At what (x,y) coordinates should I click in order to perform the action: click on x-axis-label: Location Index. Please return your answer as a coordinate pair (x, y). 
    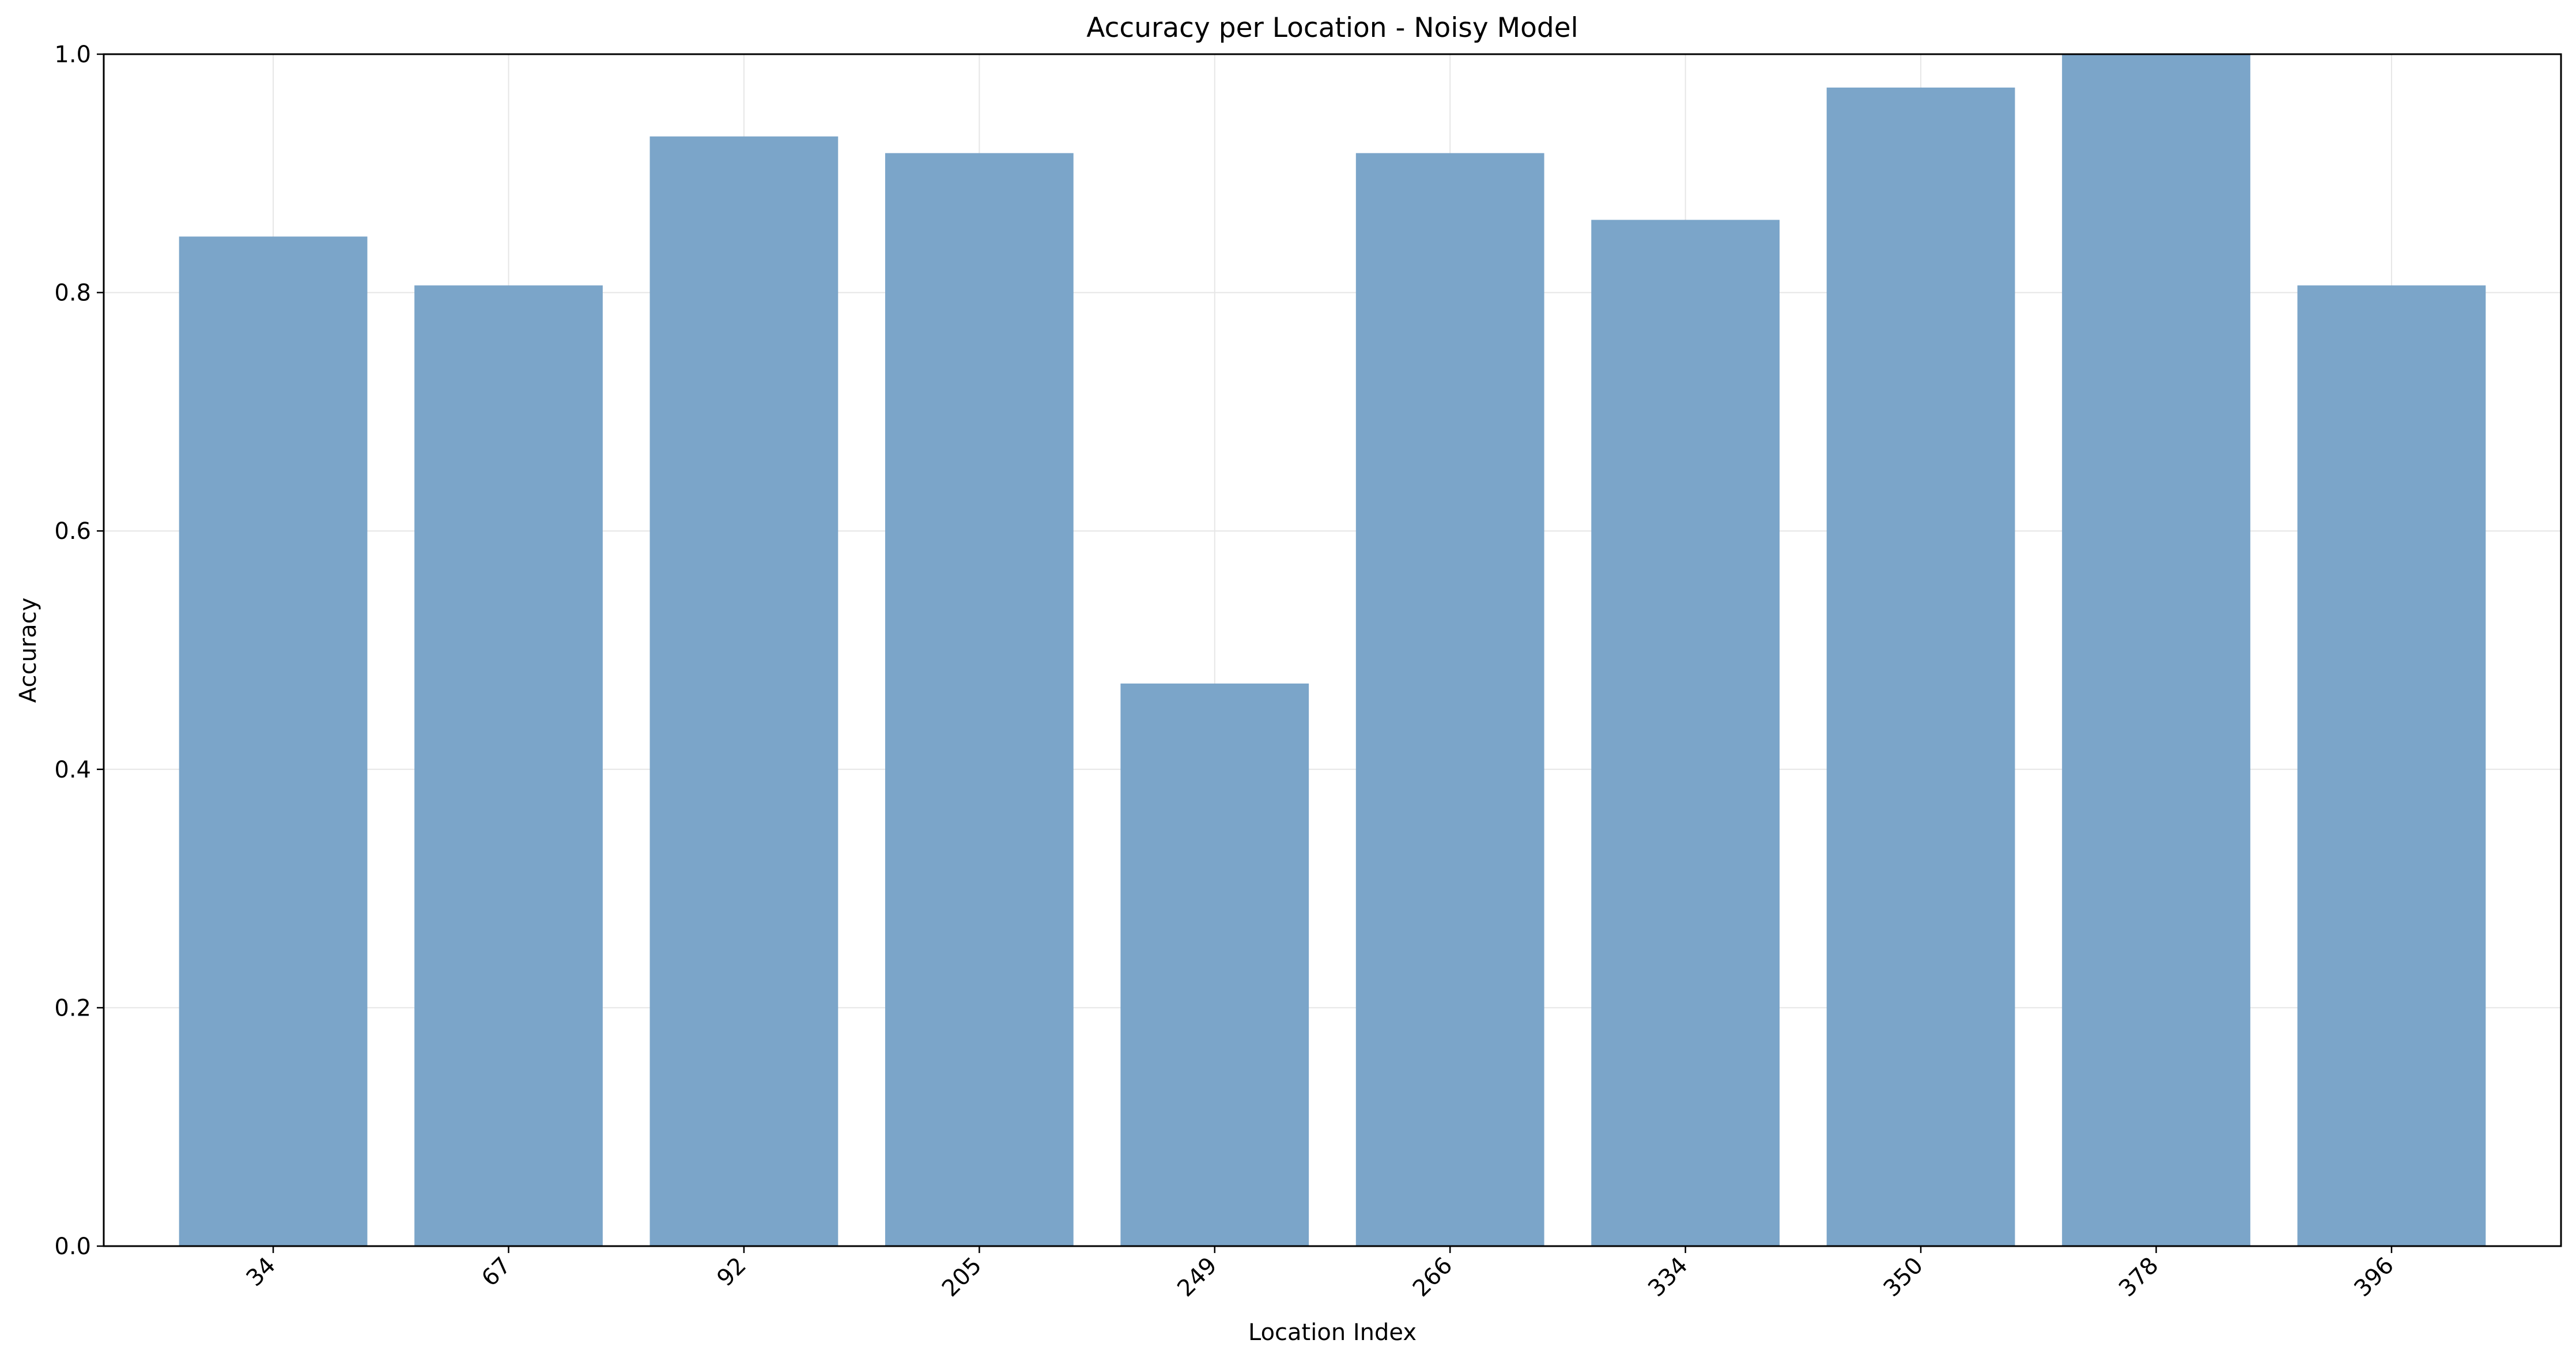
    Looking at the image, I should click on (1332, 1332).